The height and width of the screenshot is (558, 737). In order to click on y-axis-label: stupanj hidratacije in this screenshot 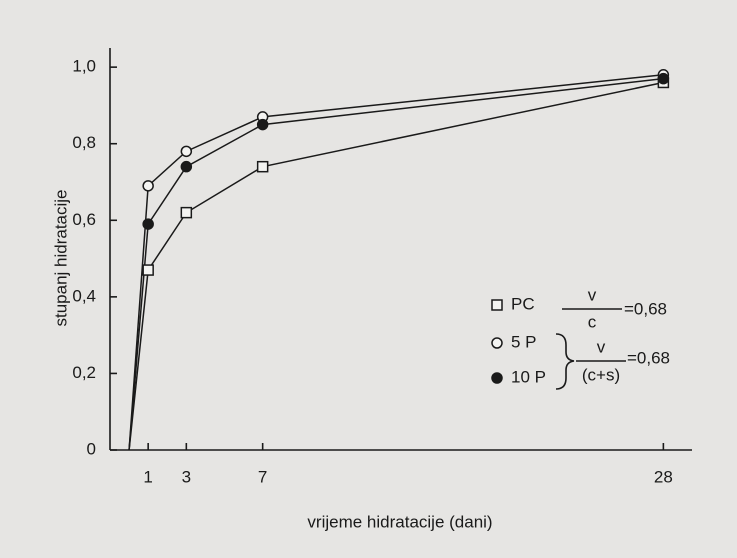, I will do `click(60, 257)`.